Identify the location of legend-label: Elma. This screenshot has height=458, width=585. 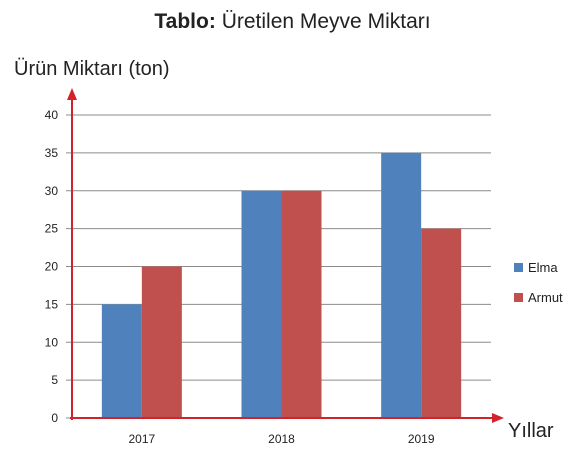
(543, 267).